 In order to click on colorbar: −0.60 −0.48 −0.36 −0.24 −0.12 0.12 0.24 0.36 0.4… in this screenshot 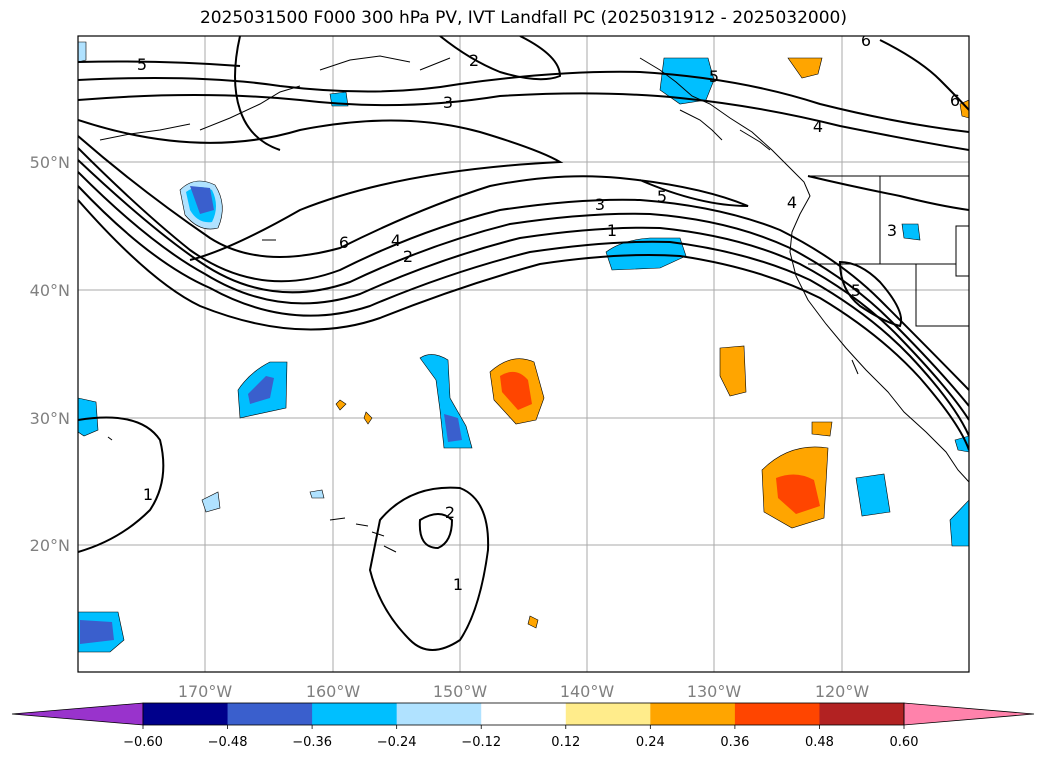, I will do `click(523, 726)`.